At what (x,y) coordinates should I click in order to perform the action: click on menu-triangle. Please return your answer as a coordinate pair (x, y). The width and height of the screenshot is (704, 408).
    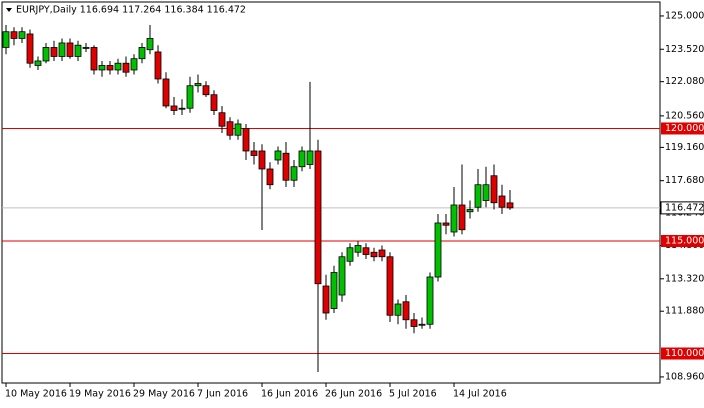
    Looking at the image, I should click on (9, 10).